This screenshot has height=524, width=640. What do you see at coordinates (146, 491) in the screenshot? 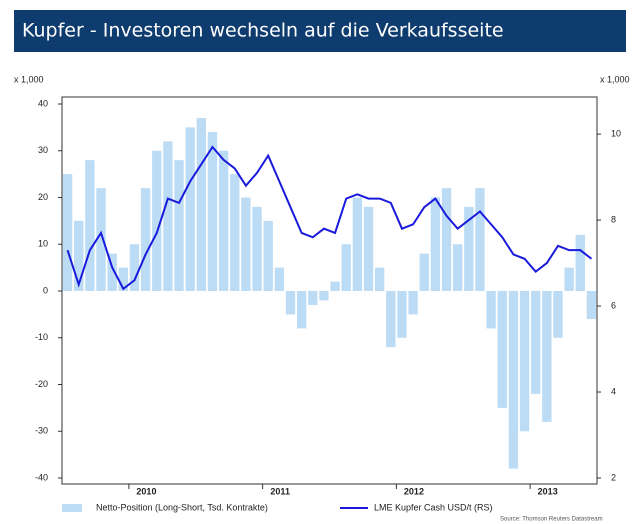
I see `x-tick-label: 2010` at bounding box center [146, 491].